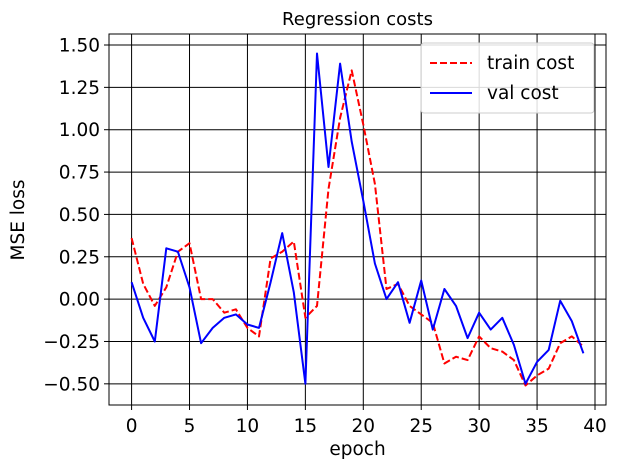 This screenshot has height=469, width=617. I want to click on y-tick-label: 0.50, so click(79, 215).